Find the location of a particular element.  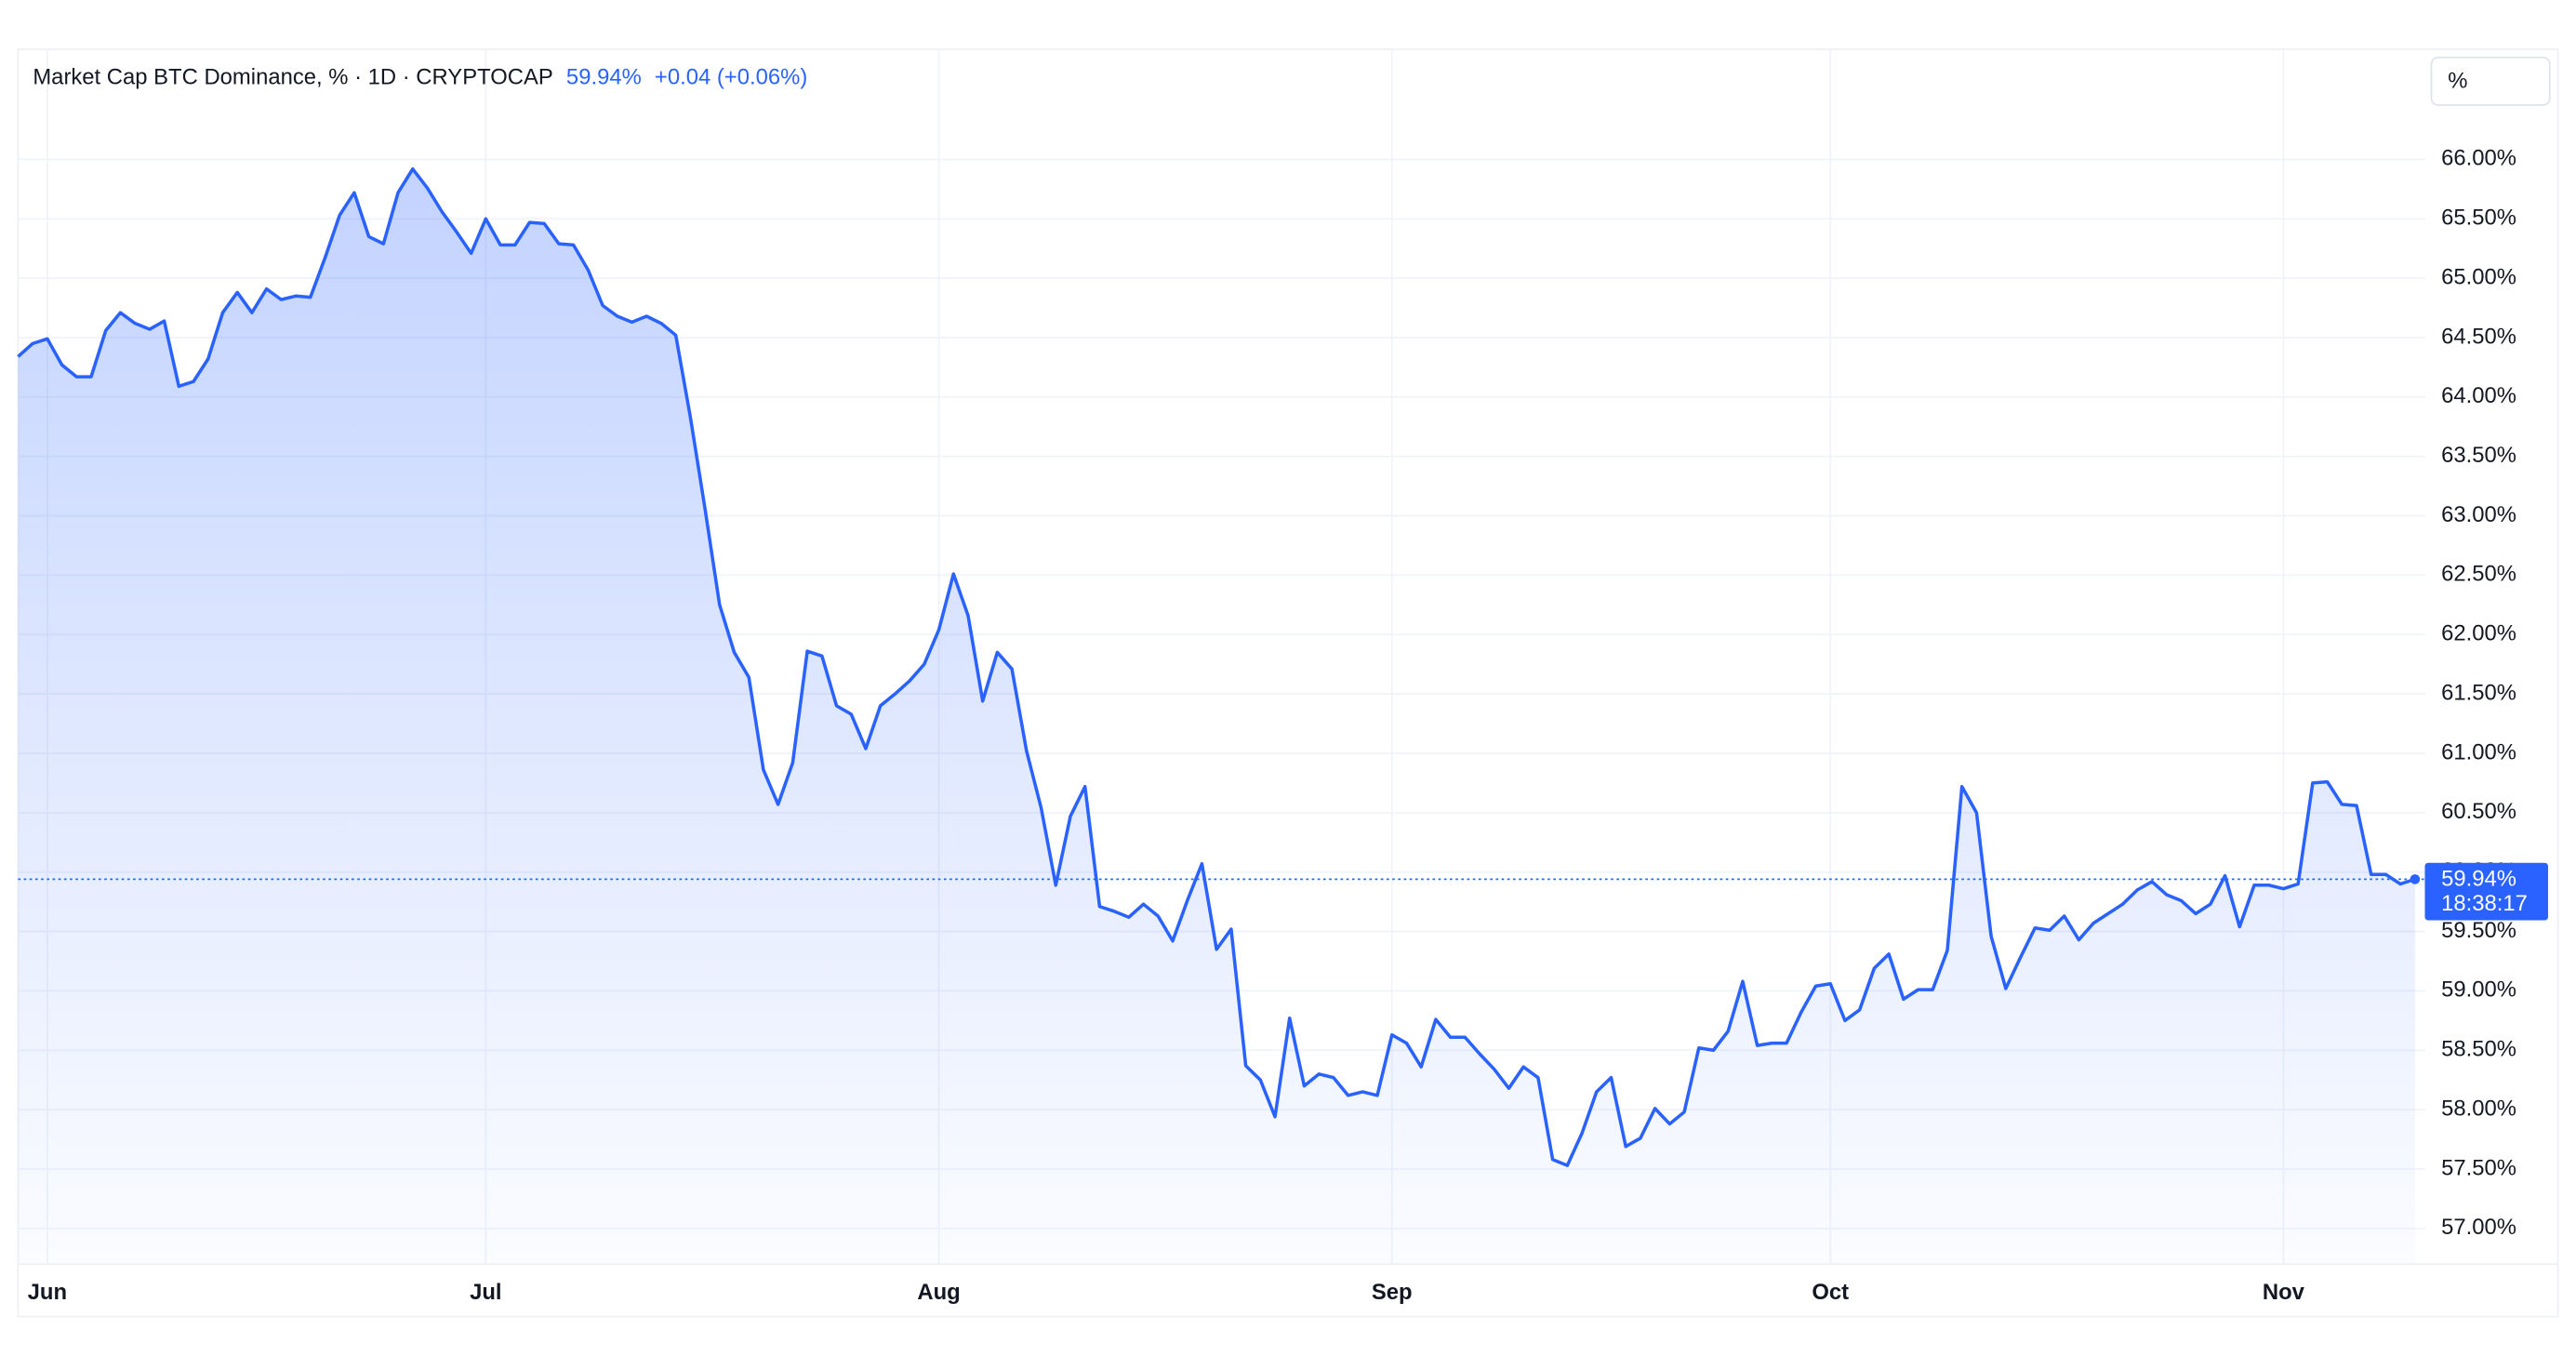

y-tick-label: 66.00% is located at coordinates (2478, 158).